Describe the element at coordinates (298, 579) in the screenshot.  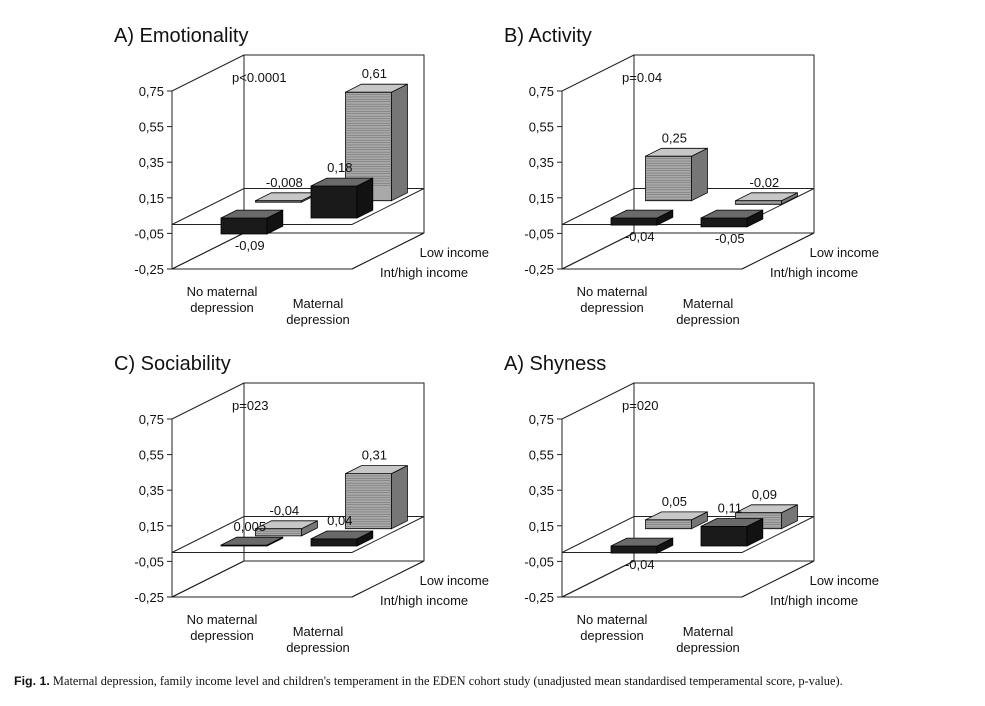
I see `panel-3-floor` at that location.